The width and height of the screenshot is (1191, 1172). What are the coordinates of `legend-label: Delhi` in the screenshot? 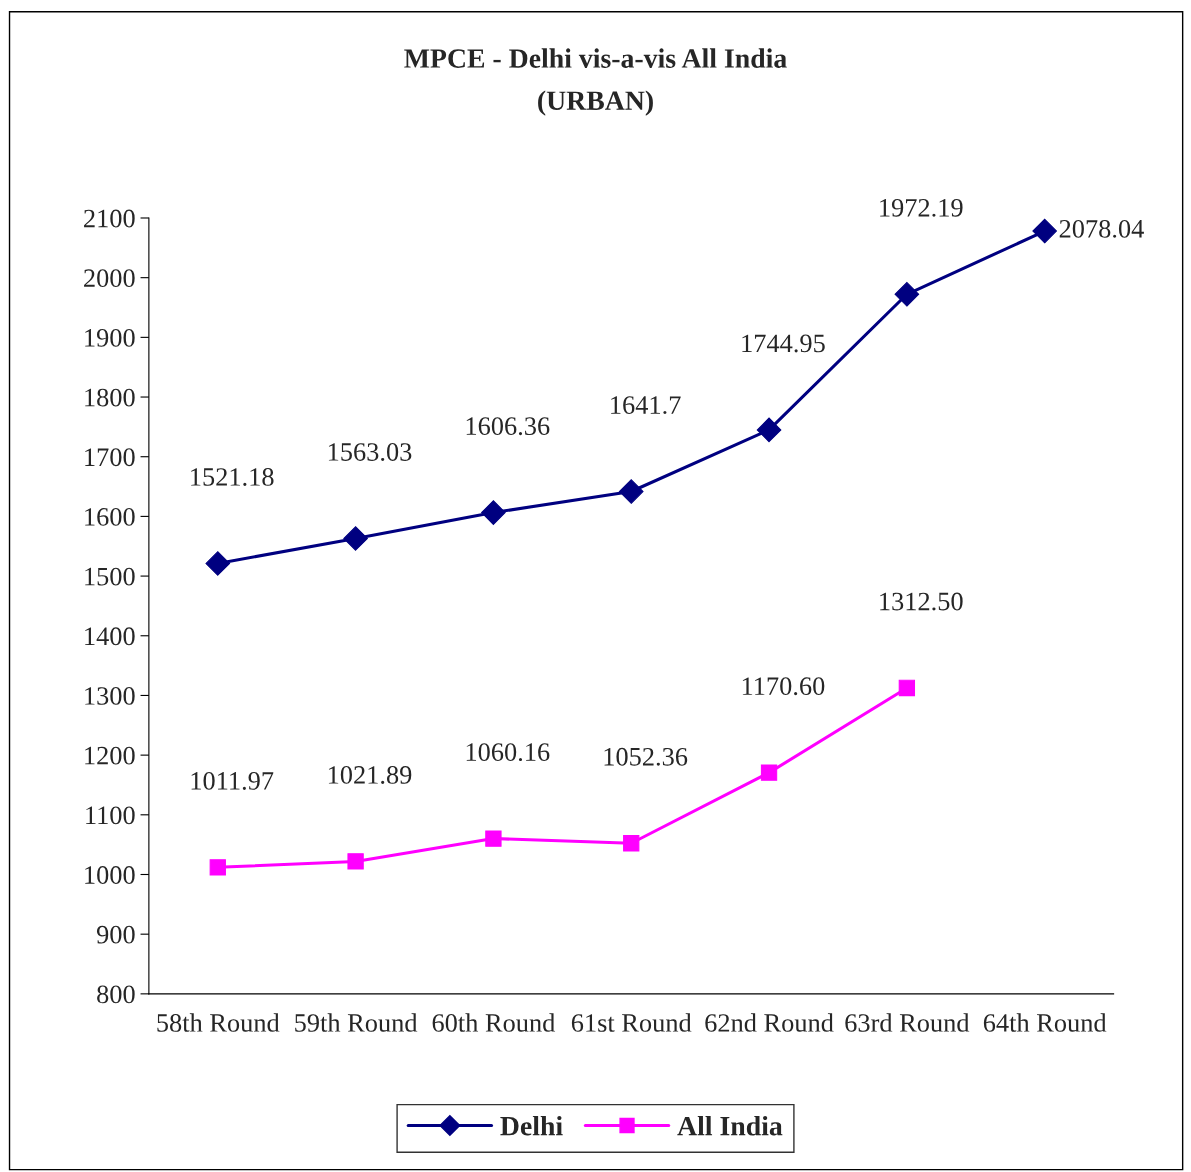 It's located at (531, 1125).